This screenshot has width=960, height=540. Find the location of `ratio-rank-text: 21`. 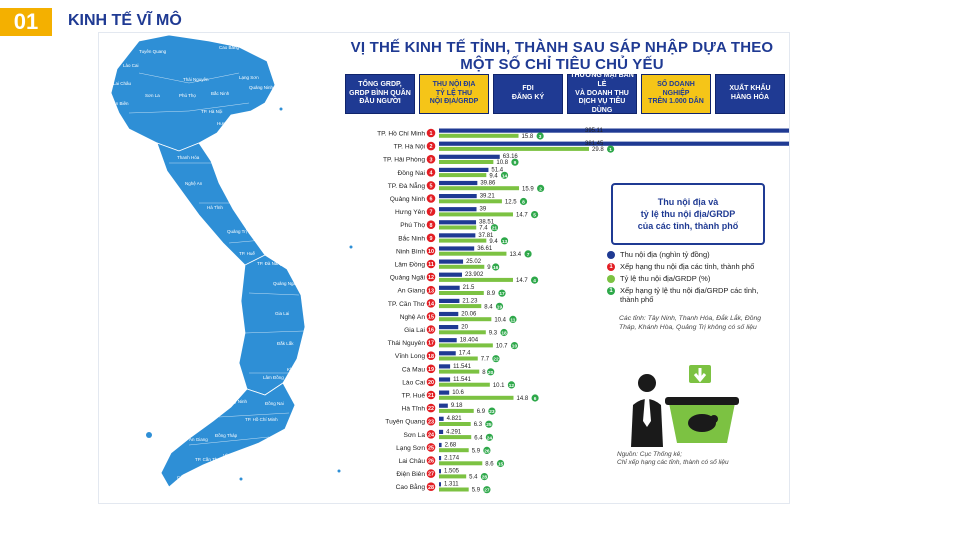

ratio-rank-text: 21 is located at coordinates (495, 229).